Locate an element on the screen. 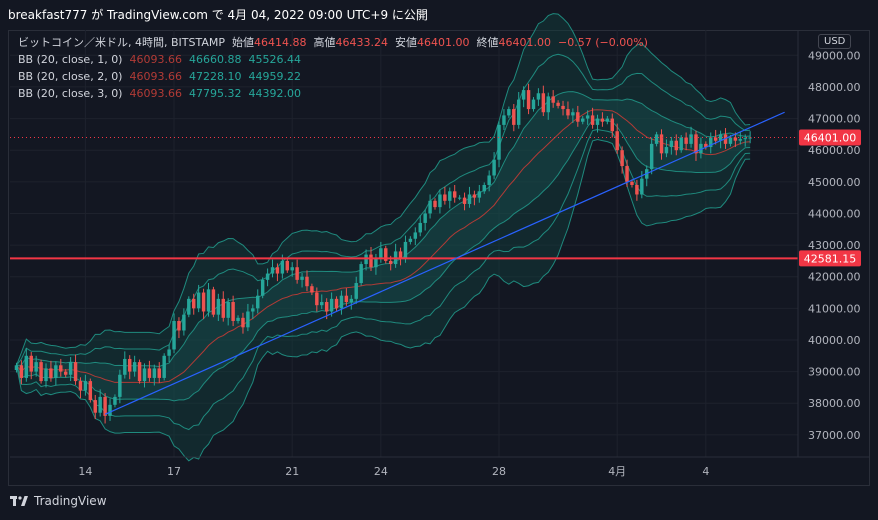 This screenshot has height=520, width=878. last-price-badge-bg is located at coordinates (830, 137).